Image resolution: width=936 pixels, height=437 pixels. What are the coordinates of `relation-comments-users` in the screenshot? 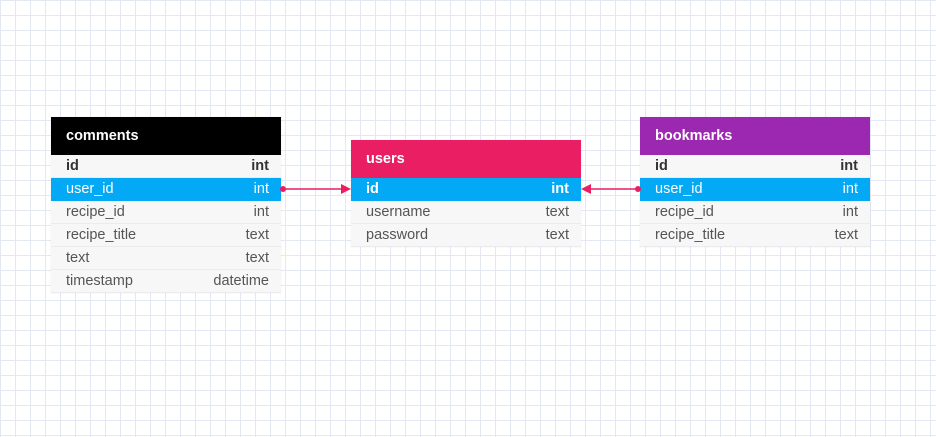 It's located at (315, 189).